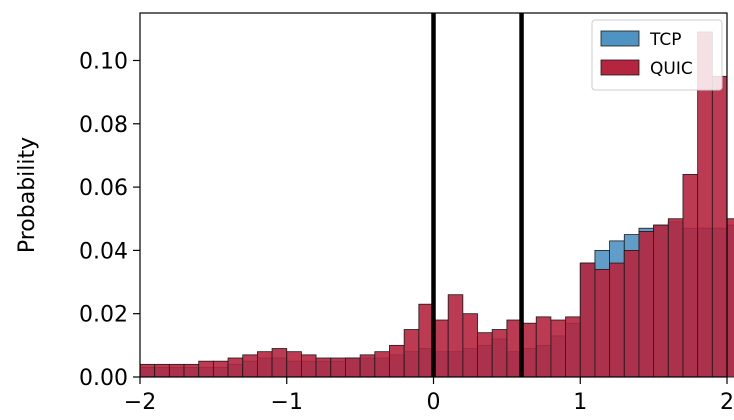 This screenshot has height=420, width=734. I want to click on x-tick-label: 2, so click(727, 402).